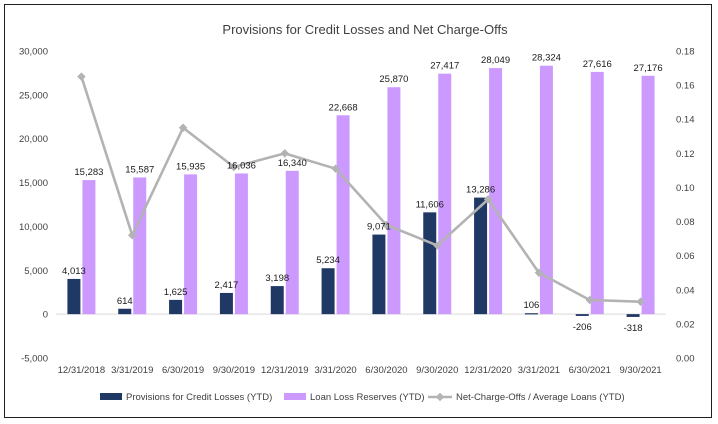 The width and height of the screenshot is (718, 424). I want to click on y-left-tick-label: -5,000, so click(34, 359).